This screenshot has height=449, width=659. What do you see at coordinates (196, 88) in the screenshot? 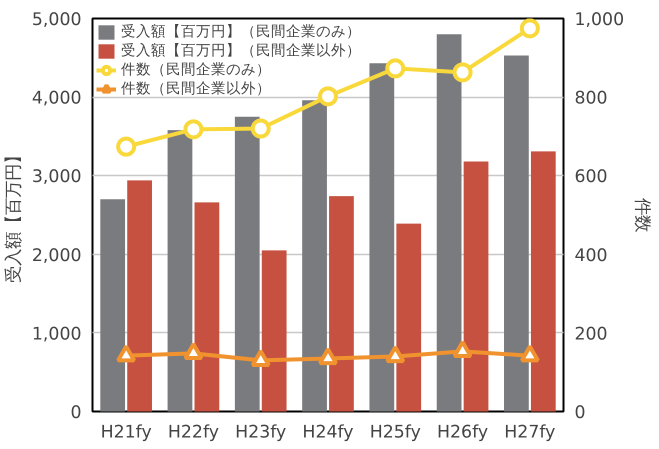
I see `legend-label: 件数（民間企業以外）` at bounding box center [196, 88].